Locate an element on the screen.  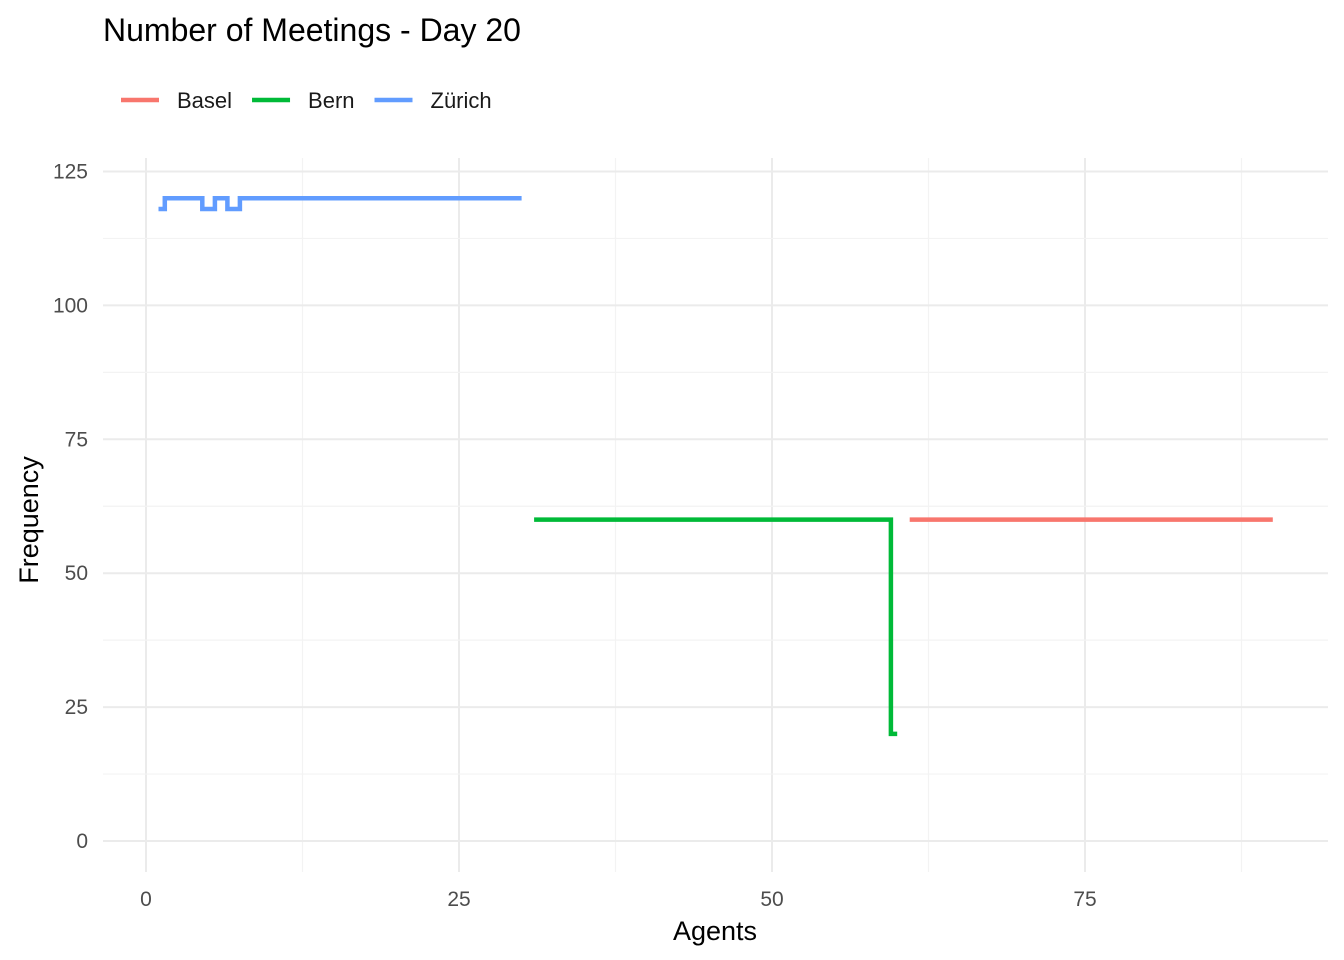
legend: Basel Bern Zürich is located at coordinates (306, 100).